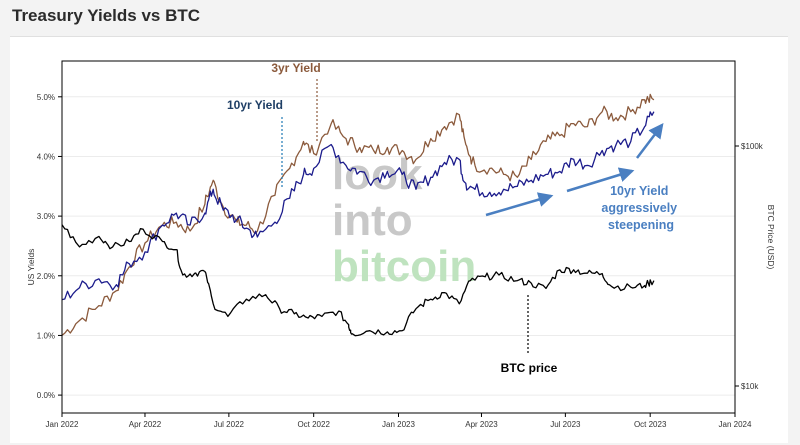 This screenshot has height=445, width=800. I want to click on y-left-tick-label: 1.0%, so click(46, 335).